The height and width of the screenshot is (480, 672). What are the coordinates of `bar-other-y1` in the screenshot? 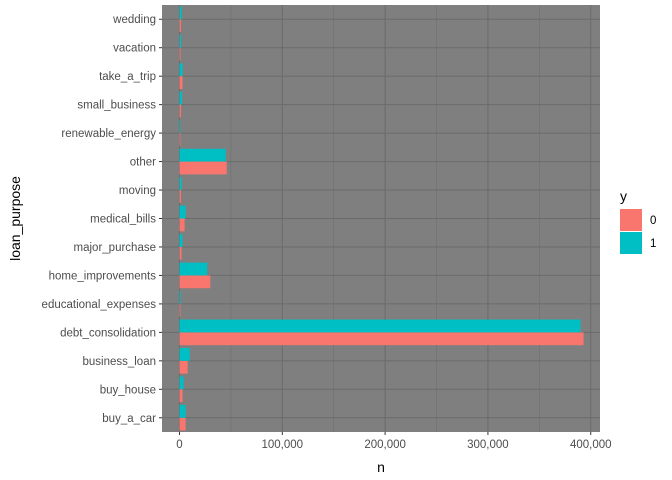 It's located at (202, 155).